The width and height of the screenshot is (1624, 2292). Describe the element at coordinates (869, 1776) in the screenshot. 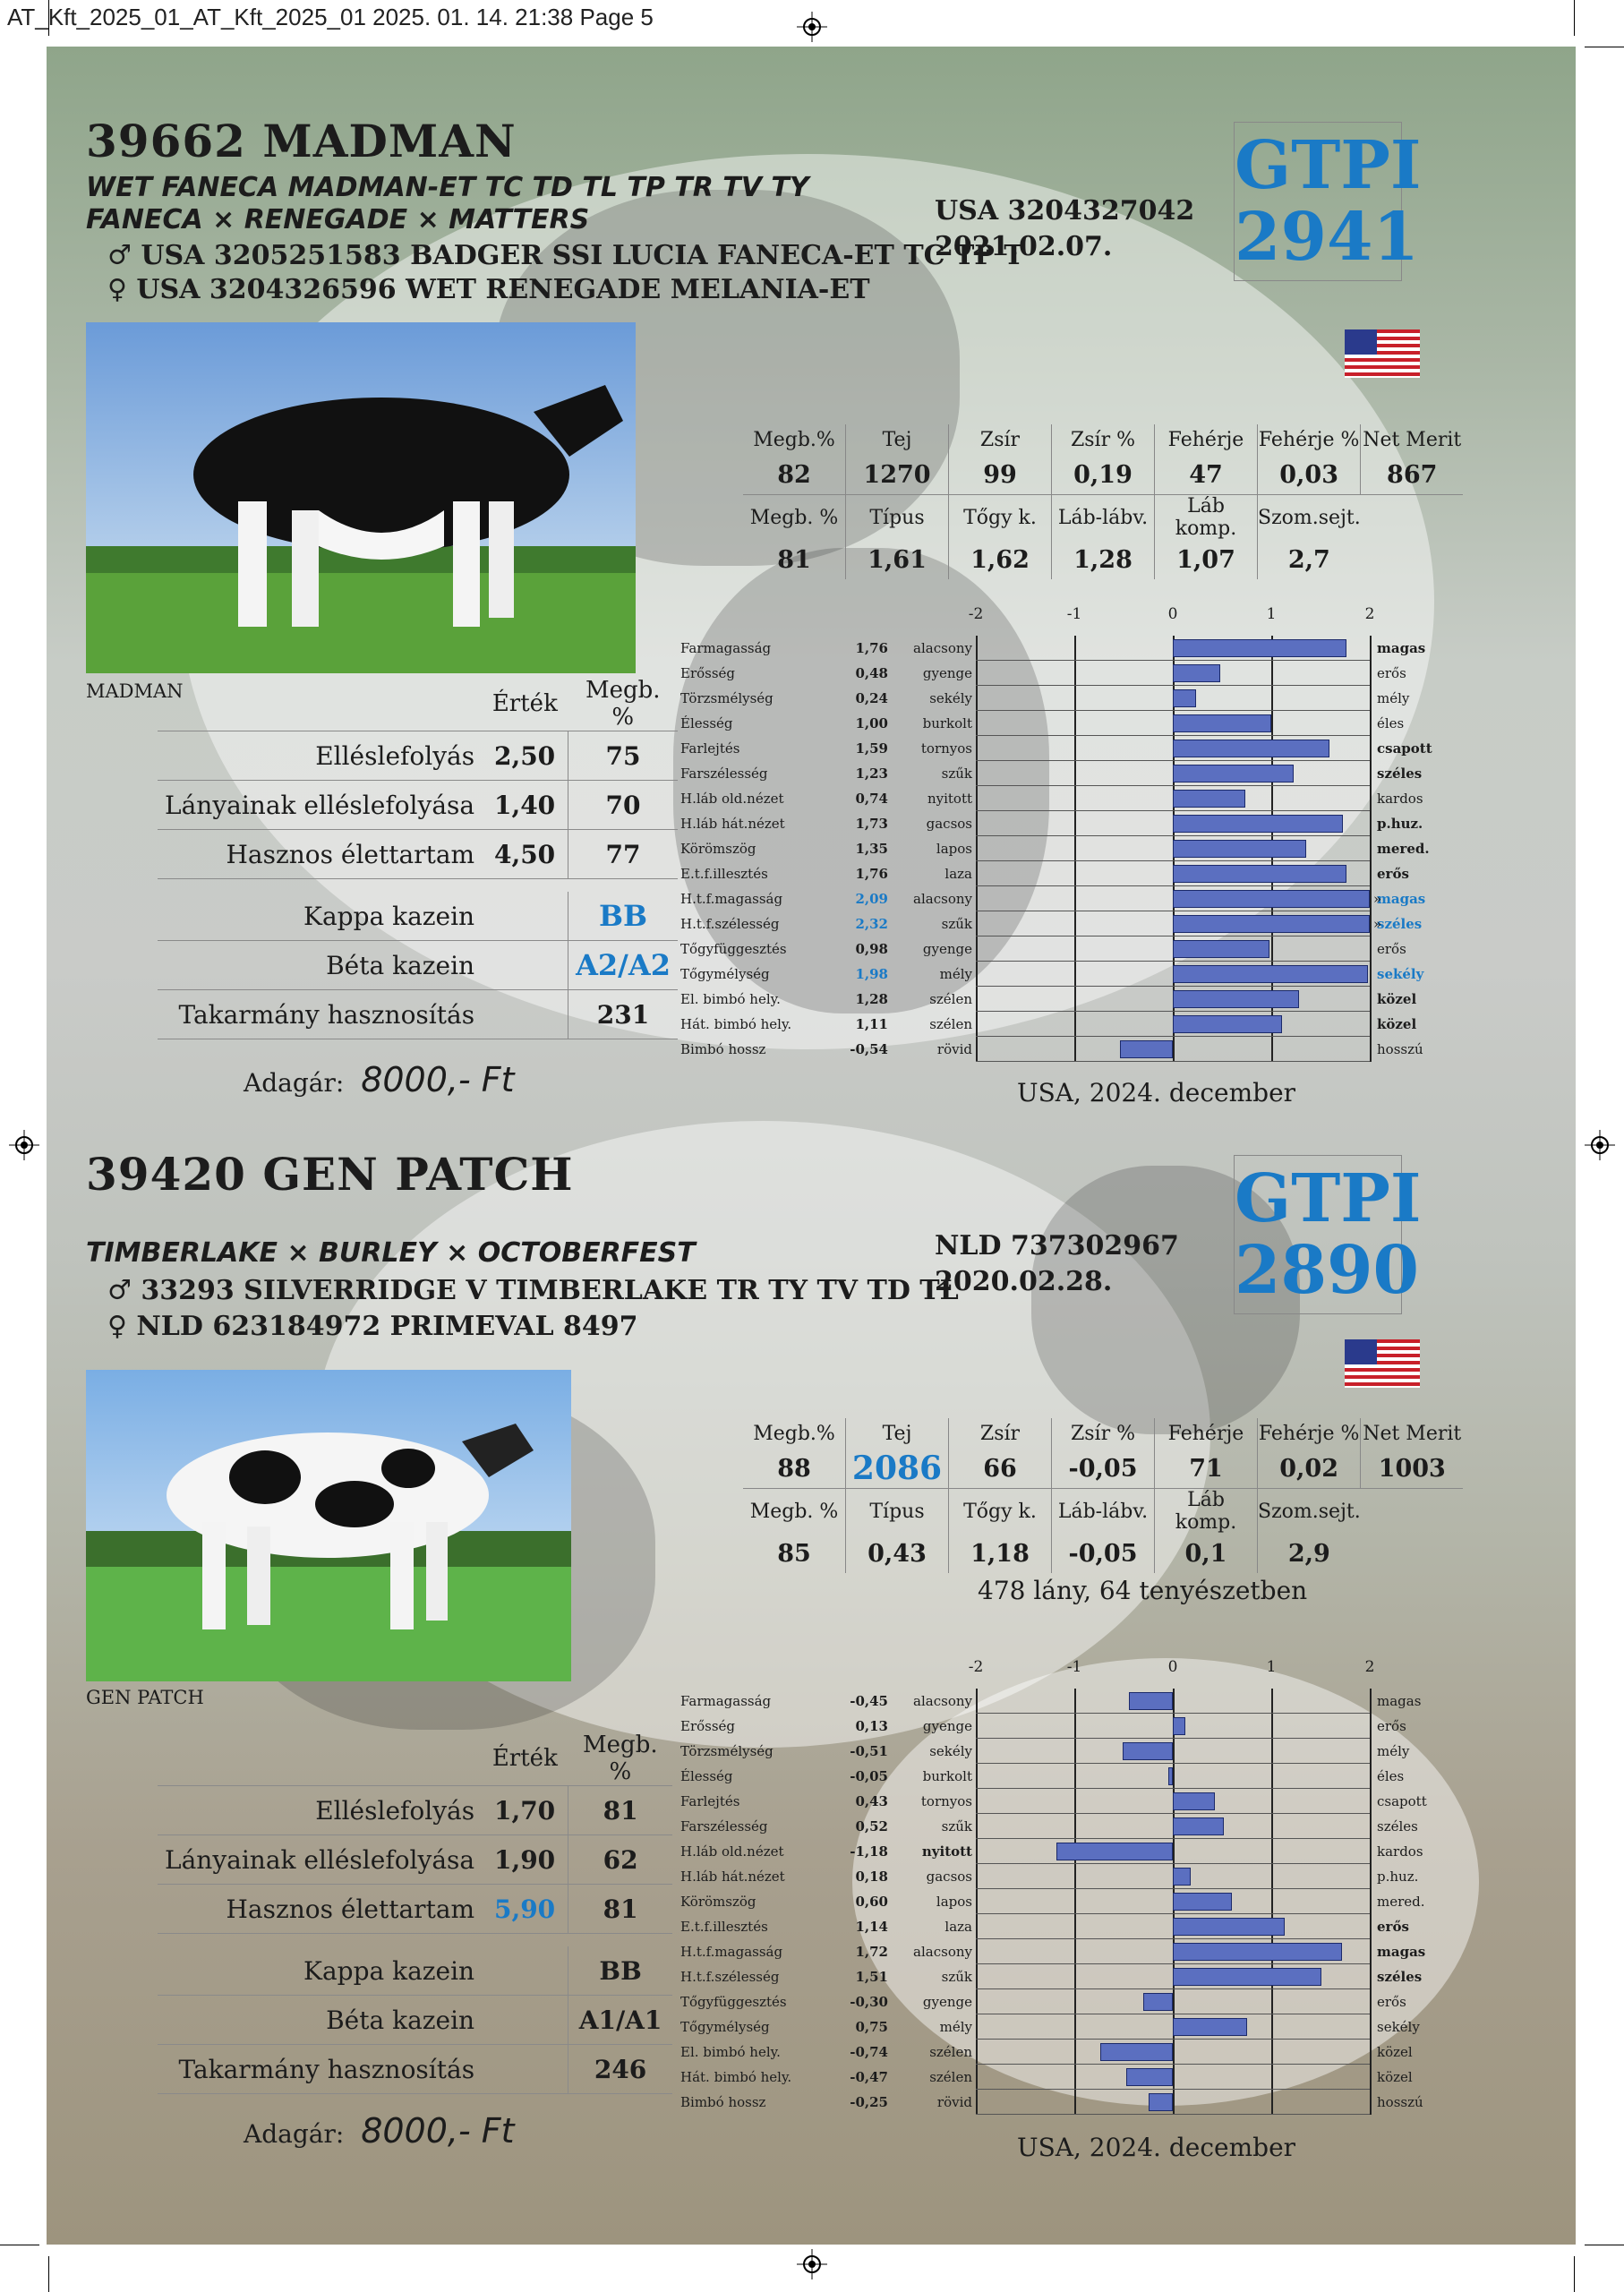

I see `trait-value: -0,05` at that location.